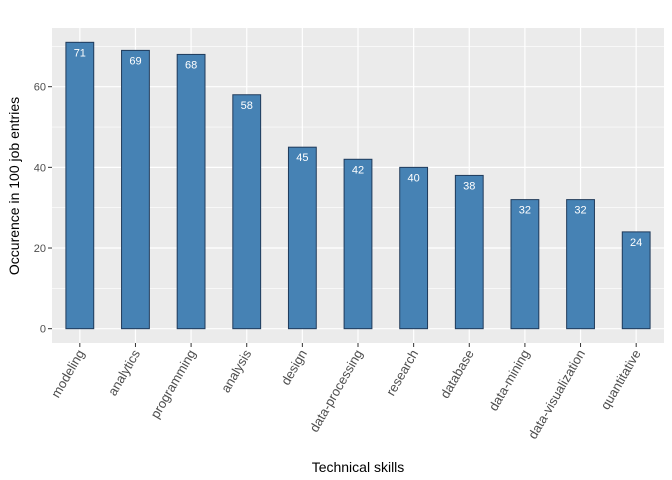 This screenshot has height=480, width=672. What do you see at coordinates (43, 209) in the screenshot?
I see `y-axis: 0 20 40 60` at bounding box center [43, 209].